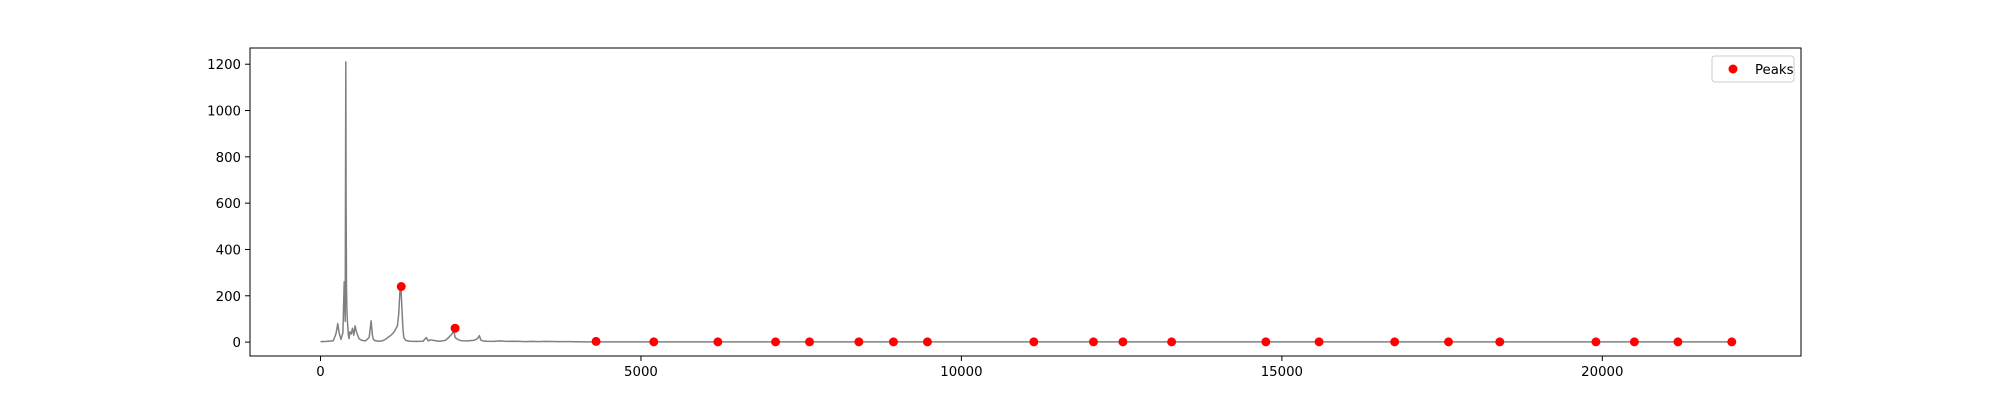  I want to click on y-tick-label: 600, so click(228, 204).